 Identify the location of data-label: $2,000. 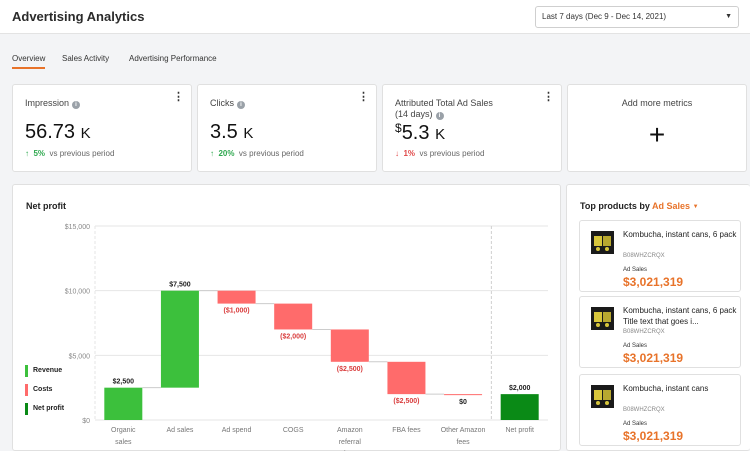
(520, 388).